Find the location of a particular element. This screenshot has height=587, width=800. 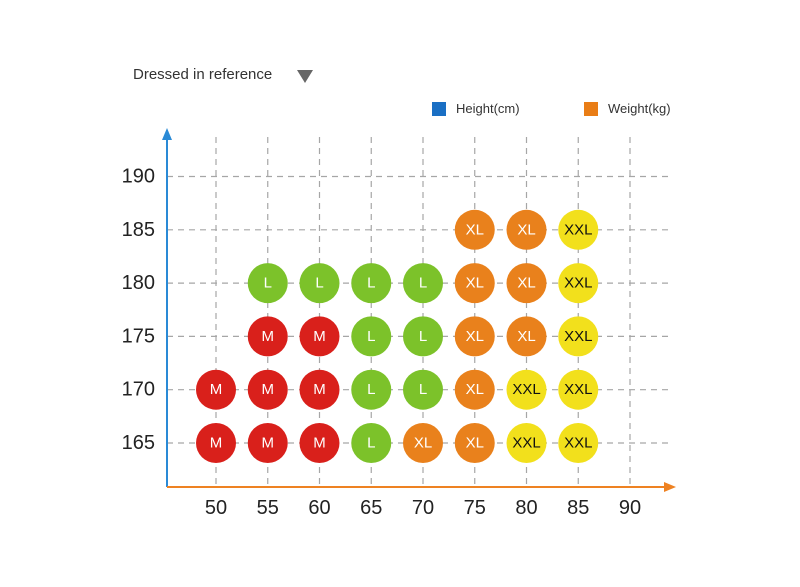

legend-label-height: Height(cm) is located at coordinates (488, 108).